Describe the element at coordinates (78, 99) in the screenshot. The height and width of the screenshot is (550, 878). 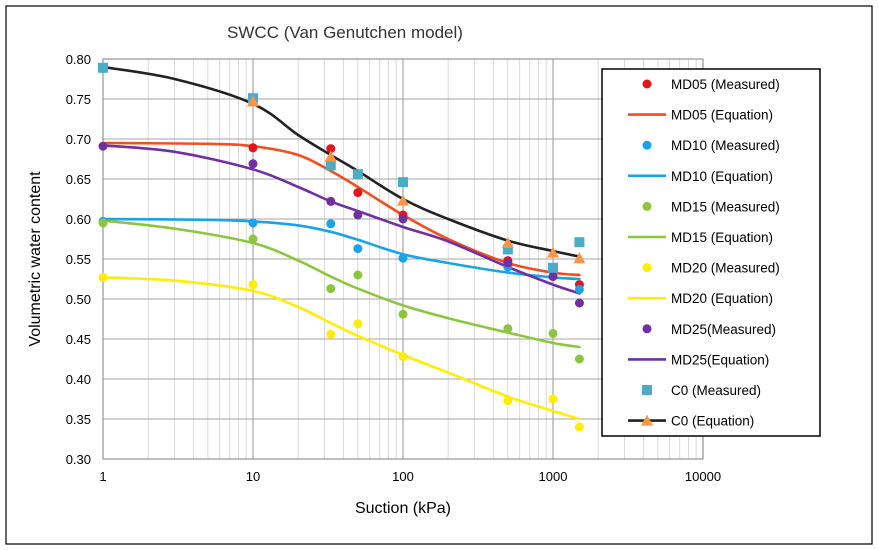
I see `y-tick-label: 0.75` at that location.